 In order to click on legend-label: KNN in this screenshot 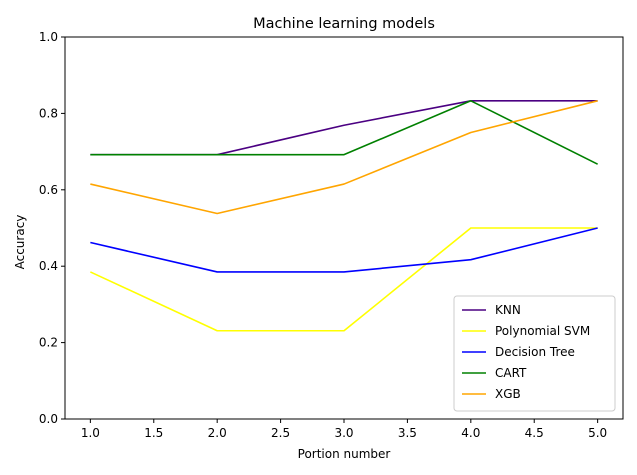, I will do `click(508, 310)`.